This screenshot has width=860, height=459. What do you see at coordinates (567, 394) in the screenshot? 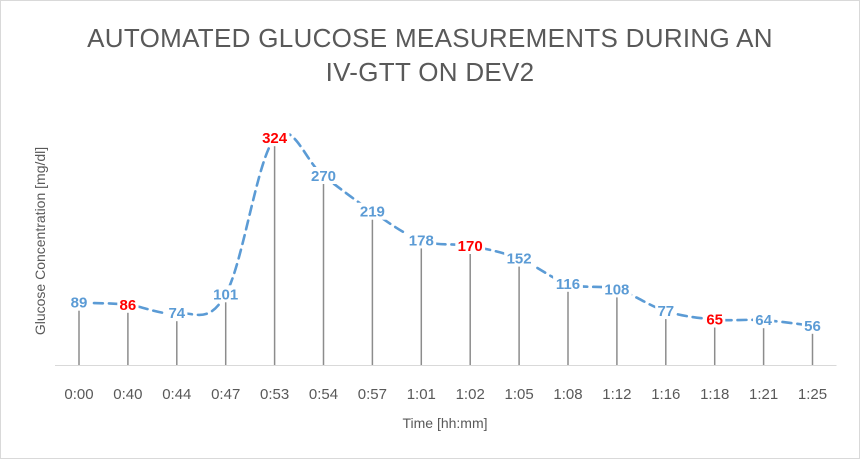
I see `x-tick-label: 1:08` at bounding box center [567, 394].